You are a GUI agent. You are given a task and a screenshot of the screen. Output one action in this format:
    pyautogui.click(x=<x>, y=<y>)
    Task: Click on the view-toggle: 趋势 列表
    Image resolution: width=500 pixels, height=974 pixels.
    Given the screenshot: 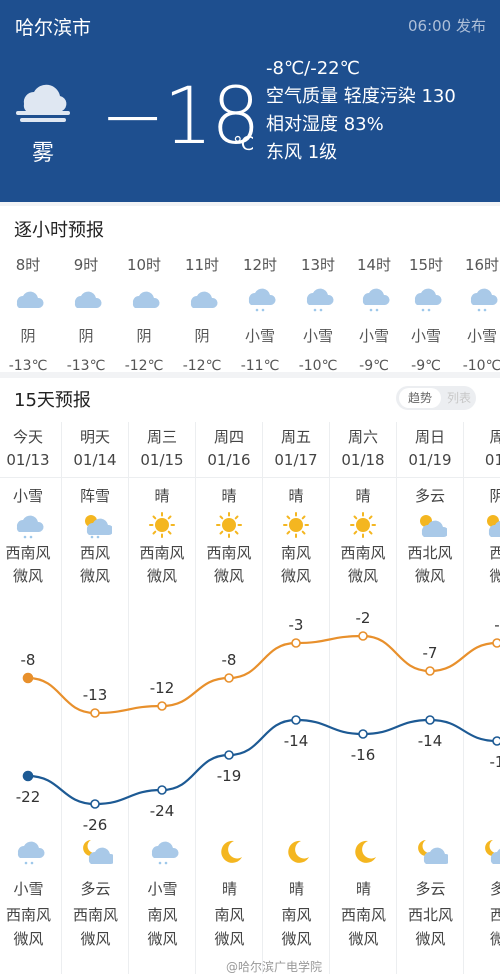 What is the action you would take?
    pyautogui.click(x=436, y=398)
    